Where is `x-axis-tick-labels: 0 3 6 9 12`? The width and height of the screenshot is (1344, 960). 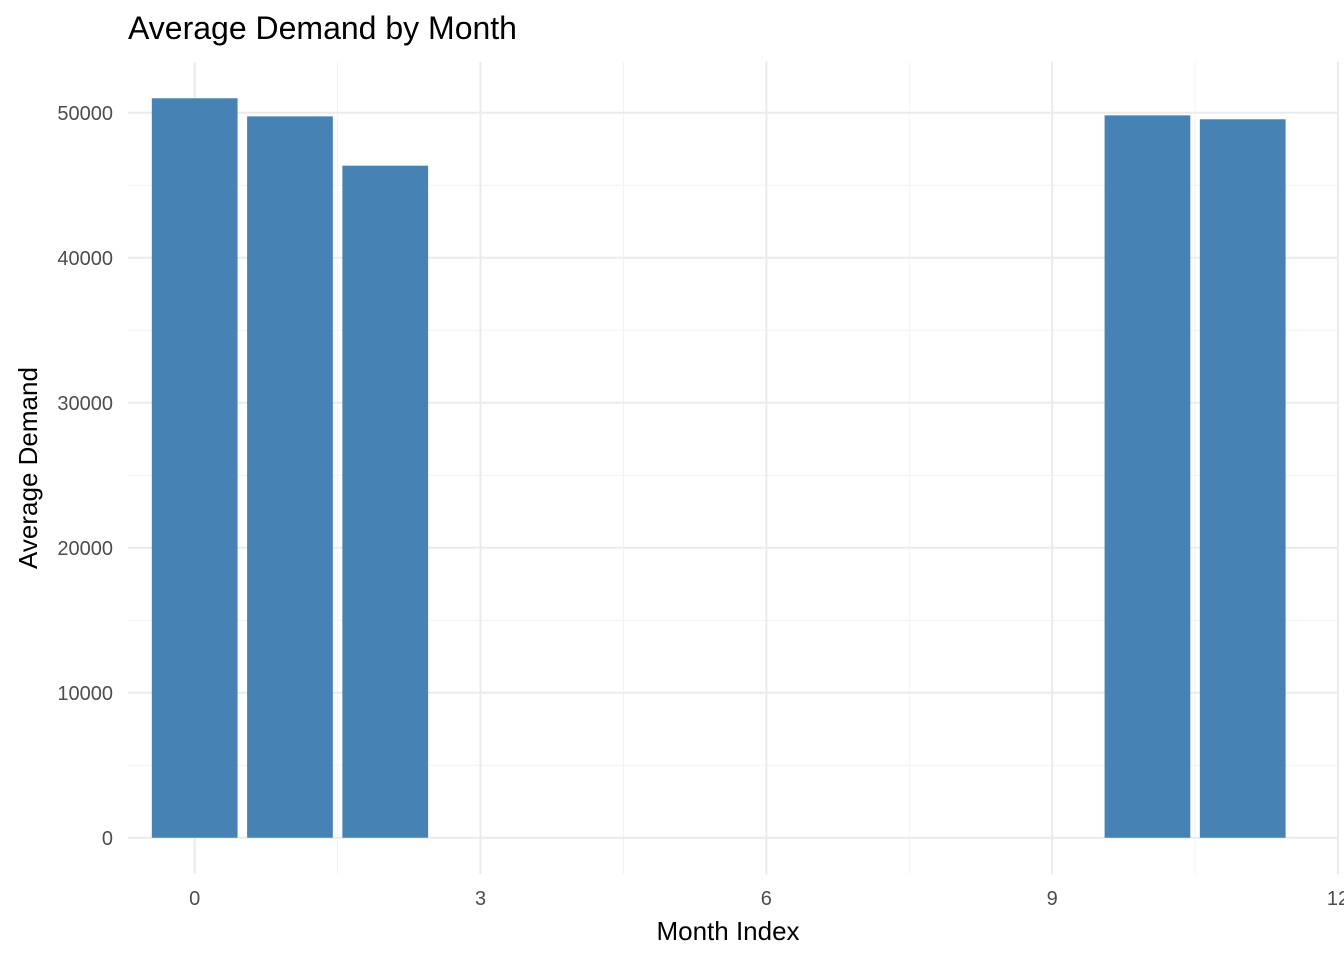
x-axis-tick-labels: 0 3 6 9 12 is located at coordinates (766, 899).